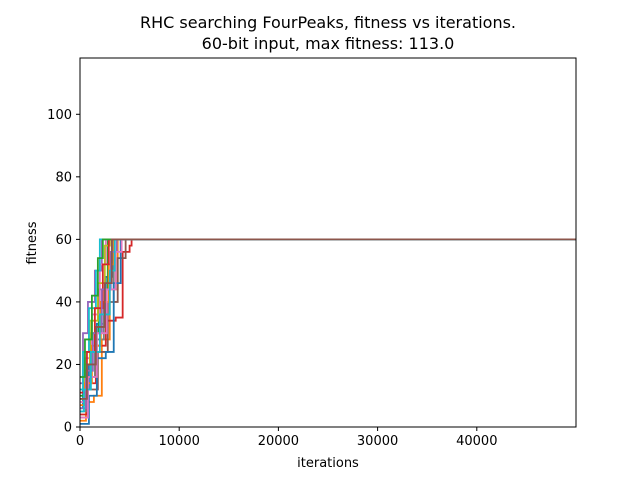 This screenshot has width=640, height=480. Describe the element at coordinates (80, 441) in the screenshot. I see `x-tick-label: 0` at that location.